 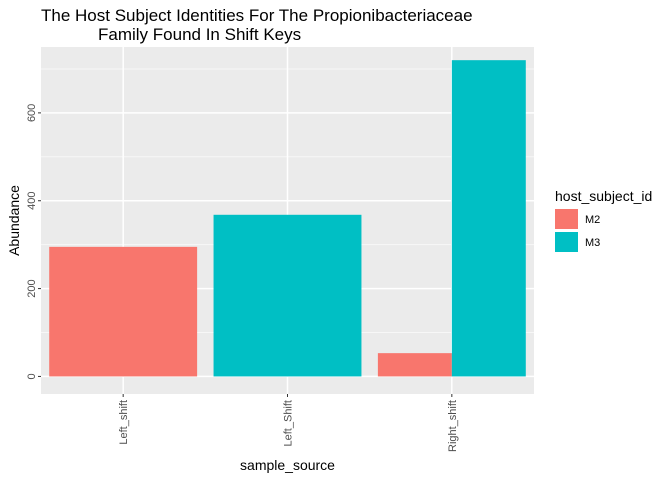 What do you see at coordinates (32, 288) in the screenshot?
I see `y-tick-label: 200` at bounding box center [32, 288].